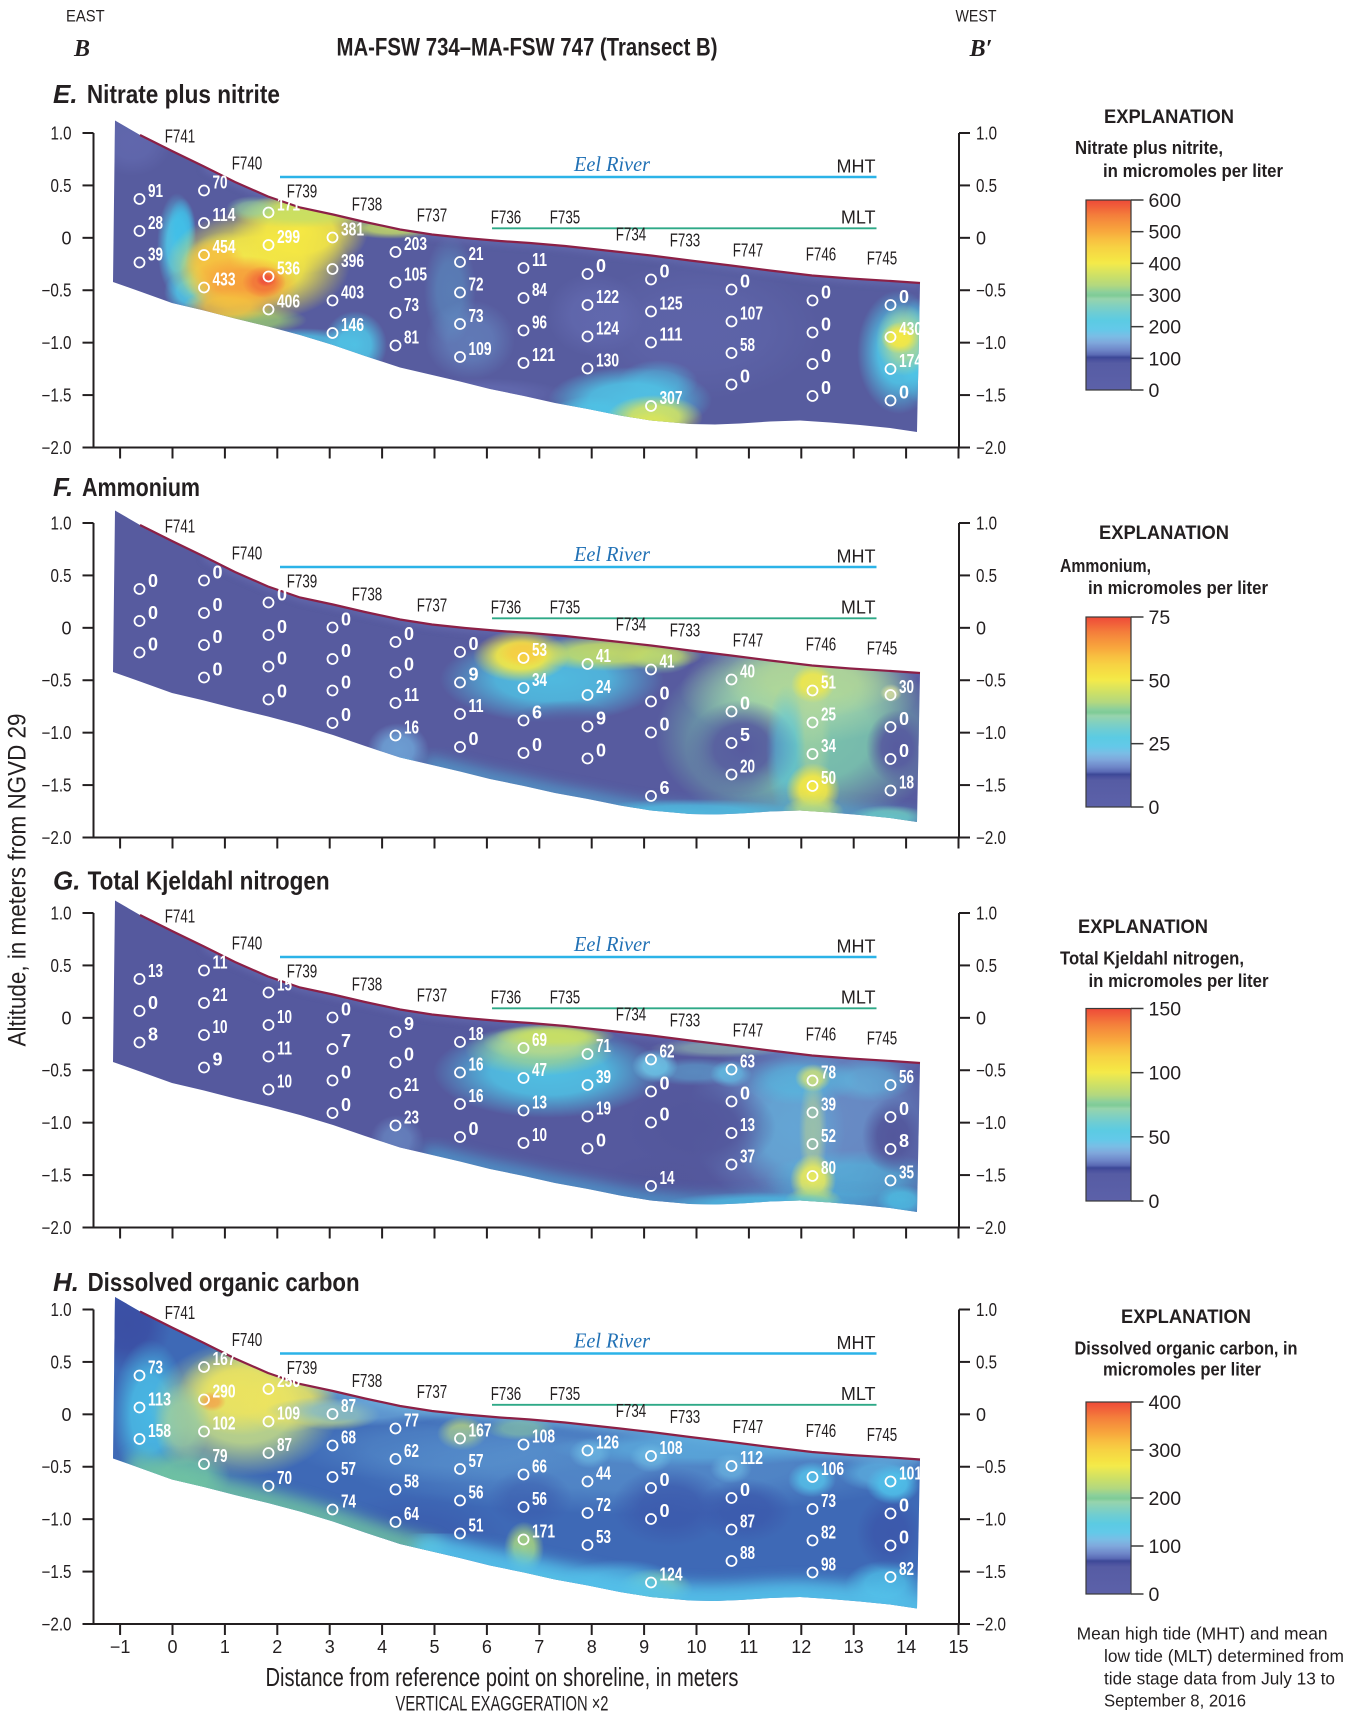  What do you see at coordinates (348, 1502) in the screenshot?
I see `svg-text: 74` at bounding box center [348, 1502].